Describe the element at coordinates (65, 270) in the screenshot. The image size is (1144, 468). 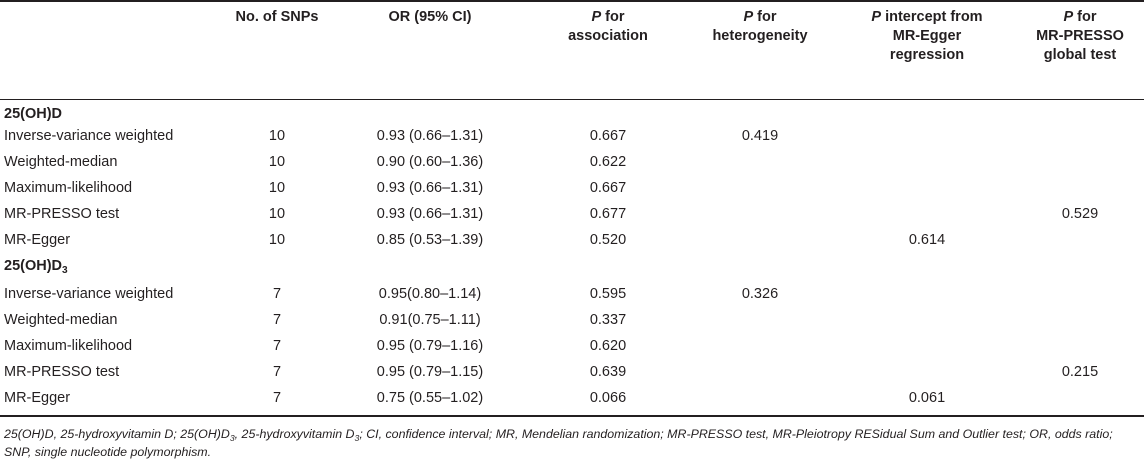
I see `section-title-sub: 3` at that location.